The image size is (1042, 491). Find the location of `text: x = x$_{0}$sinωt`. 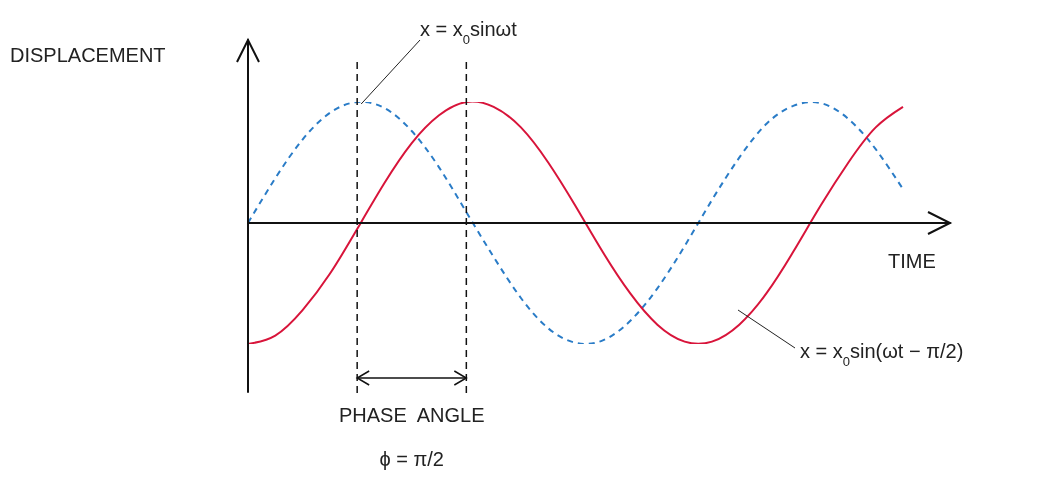

text: x = x$_{0}$sinωt is located at coordinates (469, 32).